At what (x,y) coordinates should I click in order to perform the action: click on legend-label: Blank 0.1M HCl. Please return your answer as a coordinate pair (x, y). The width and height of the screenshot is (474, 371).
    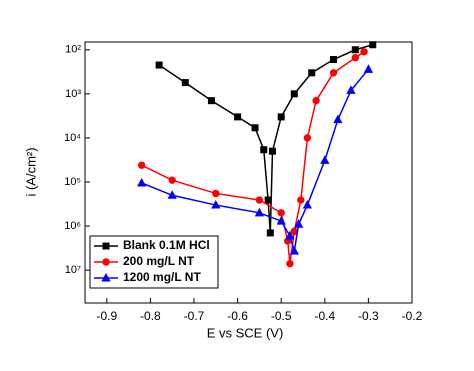
    Looking at the image, I should click on (166, 245).